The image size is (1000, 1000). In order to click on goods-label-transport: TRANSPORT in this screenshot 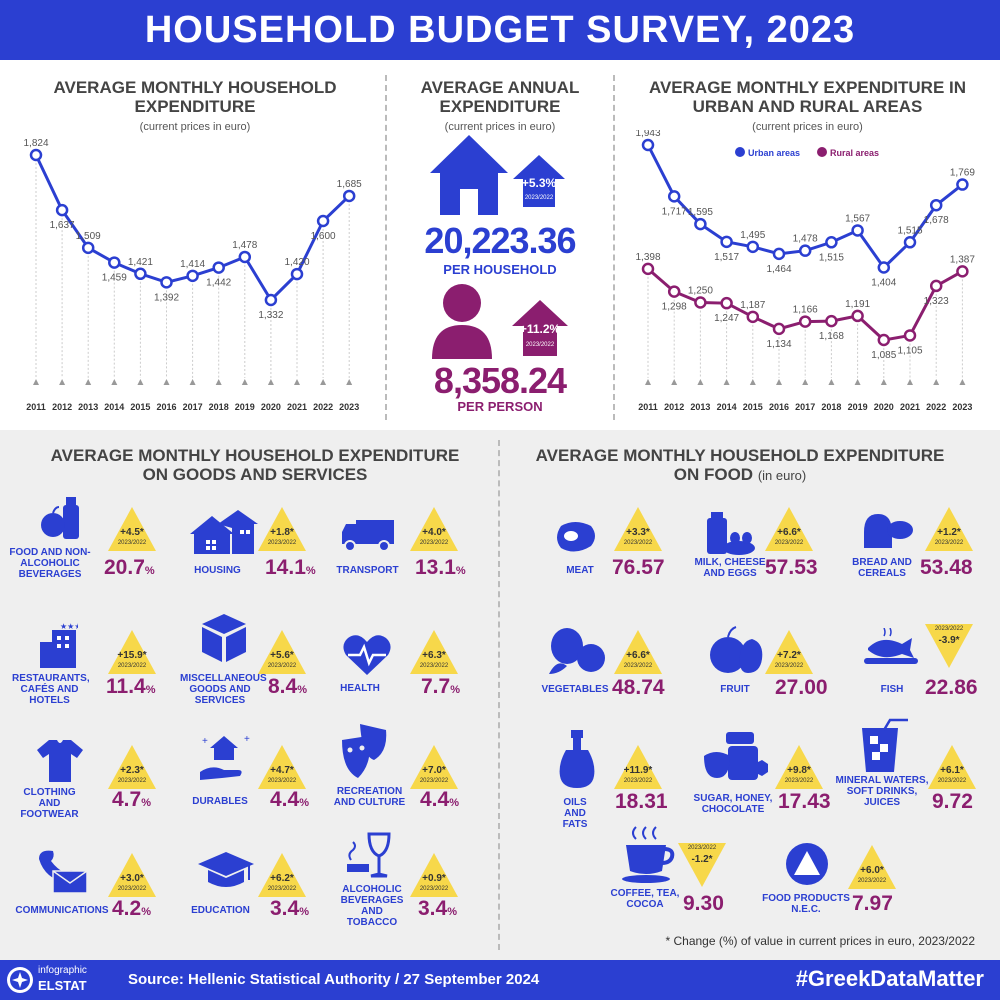, I will do `click(367, 570)`.